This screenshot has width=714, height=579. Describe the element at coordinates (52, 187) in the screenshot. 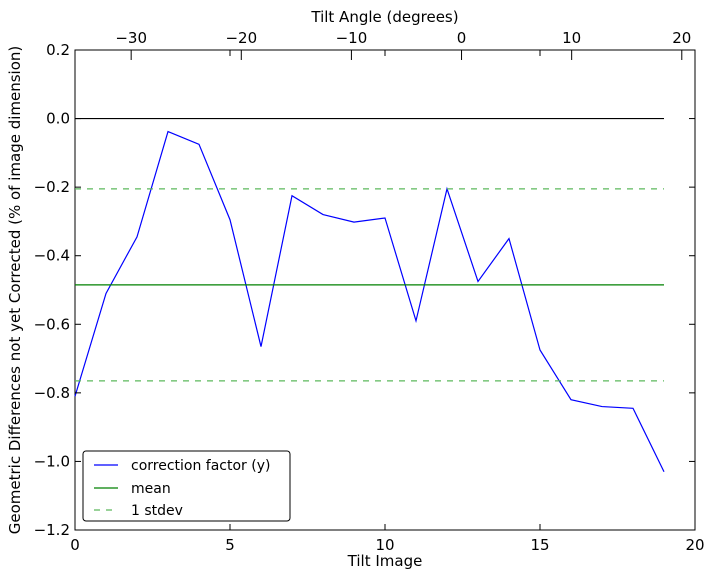

I see `y-tick-label: −0.2` at that location.